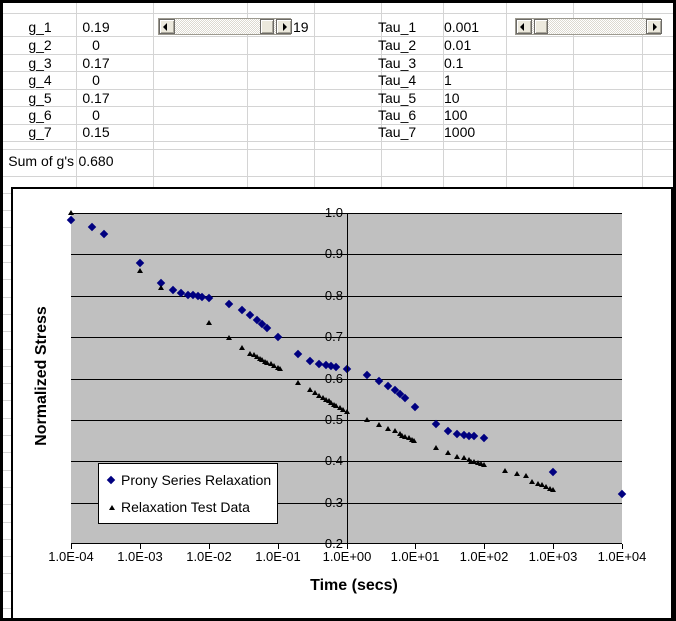 The width and height of the screenshot is (676, 621). Describe the element at coordinates (111, 480) in the screenshot. I see `diamond-marker-icon` at that location.